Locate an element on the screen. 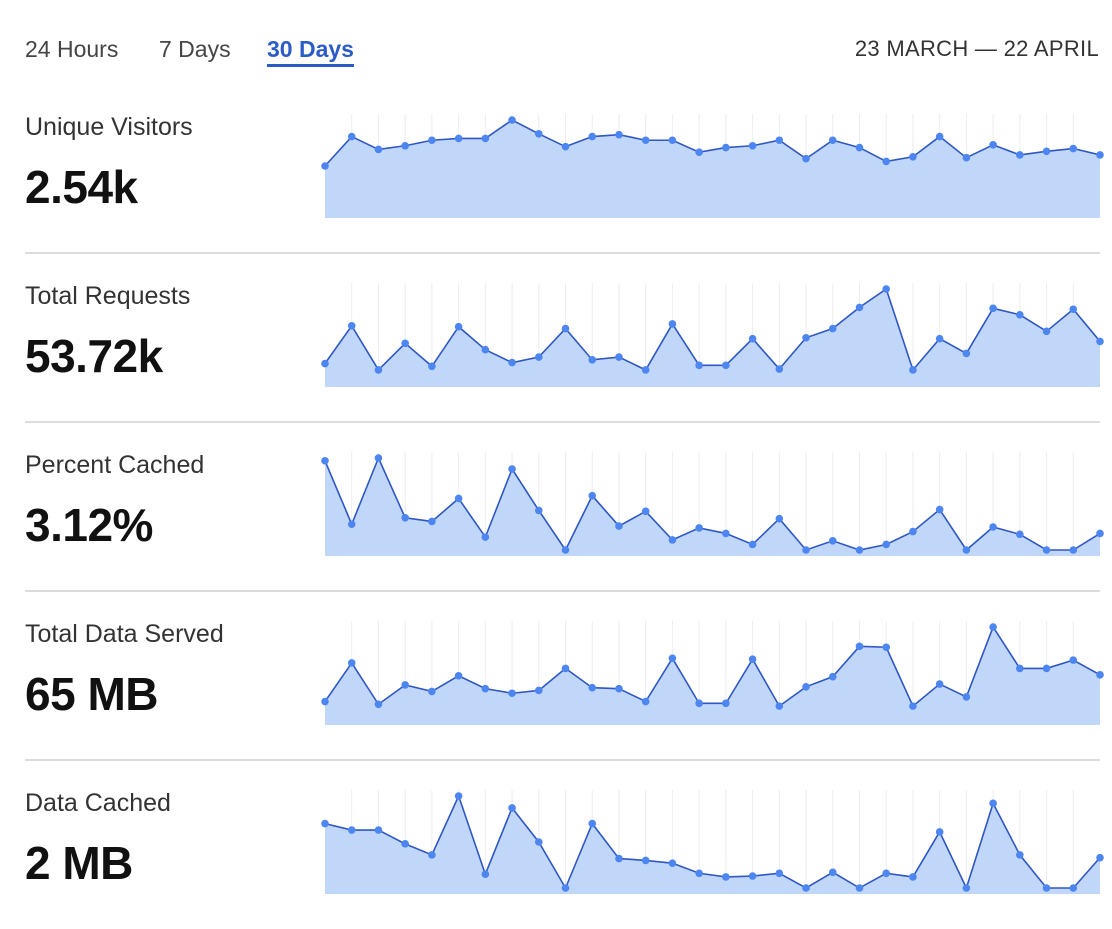 The image size is (1112, 929). metric-label: Data Cached is located at coordinates (98, 803).